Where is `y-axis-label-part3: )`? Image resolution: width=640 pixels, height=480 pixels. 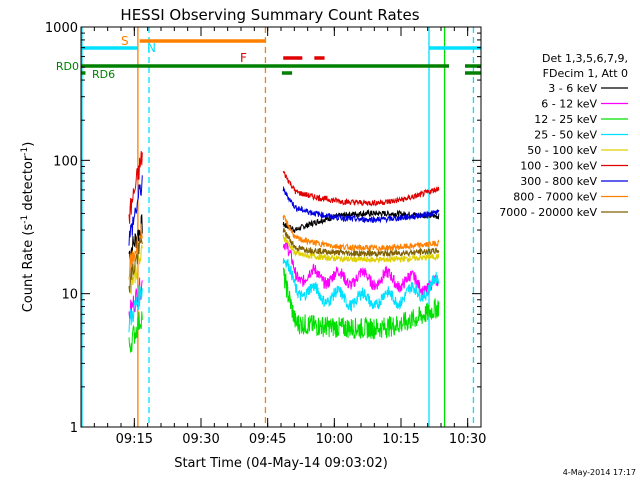
y-axis-label-part3: ) is located at coordinates (28, 144).